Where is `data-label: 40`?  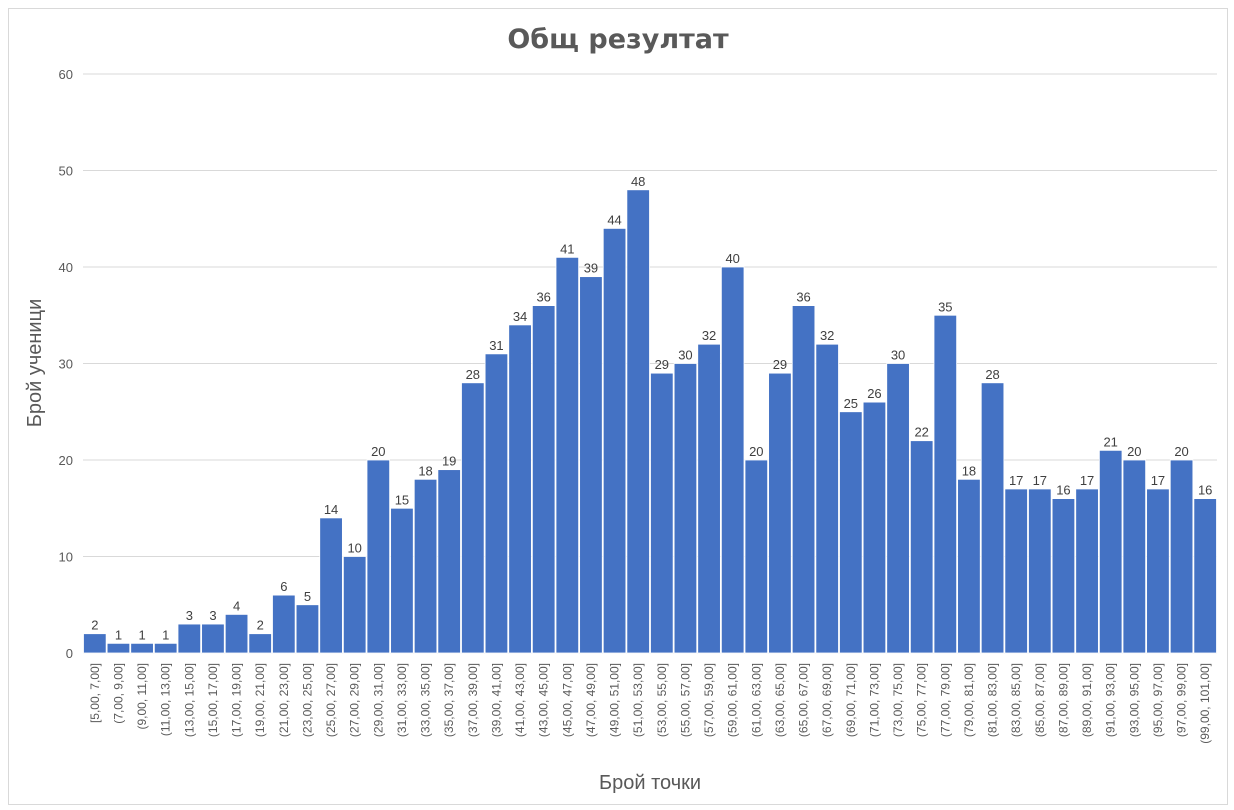
data-label: 40 is located at coordinates (732, 258).